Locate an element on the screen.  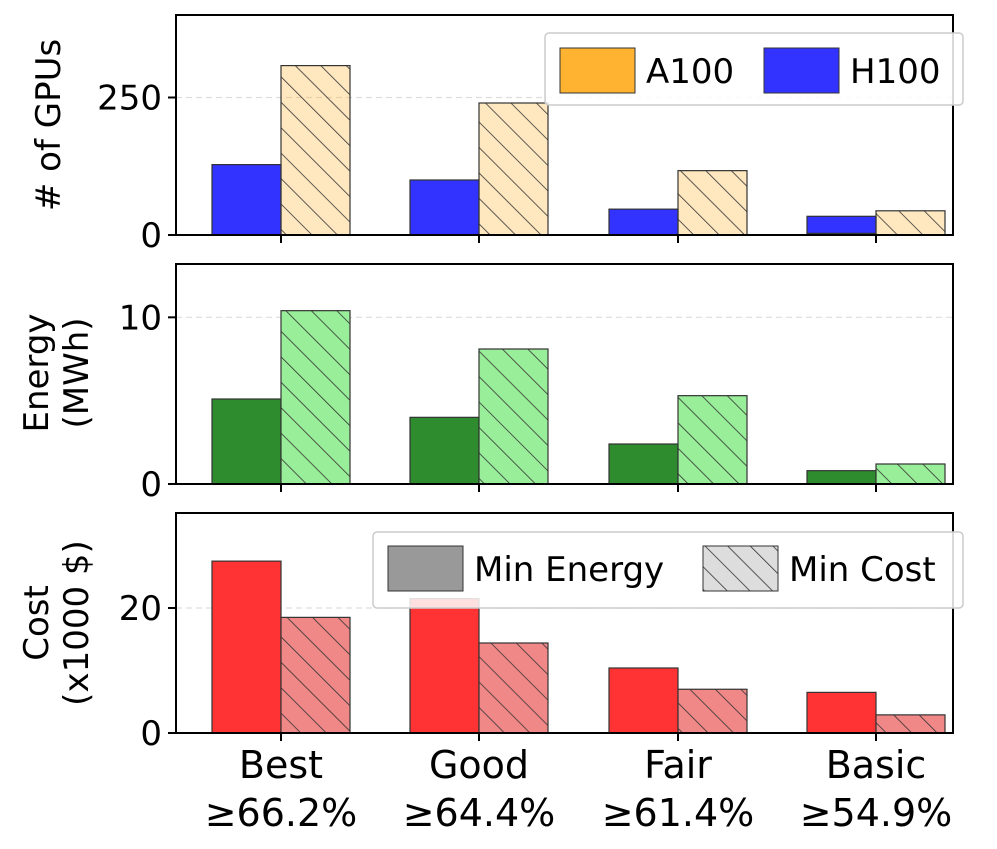
panel-energy-ylabel-line2: (MWh) is located at coordinates (77, 372).